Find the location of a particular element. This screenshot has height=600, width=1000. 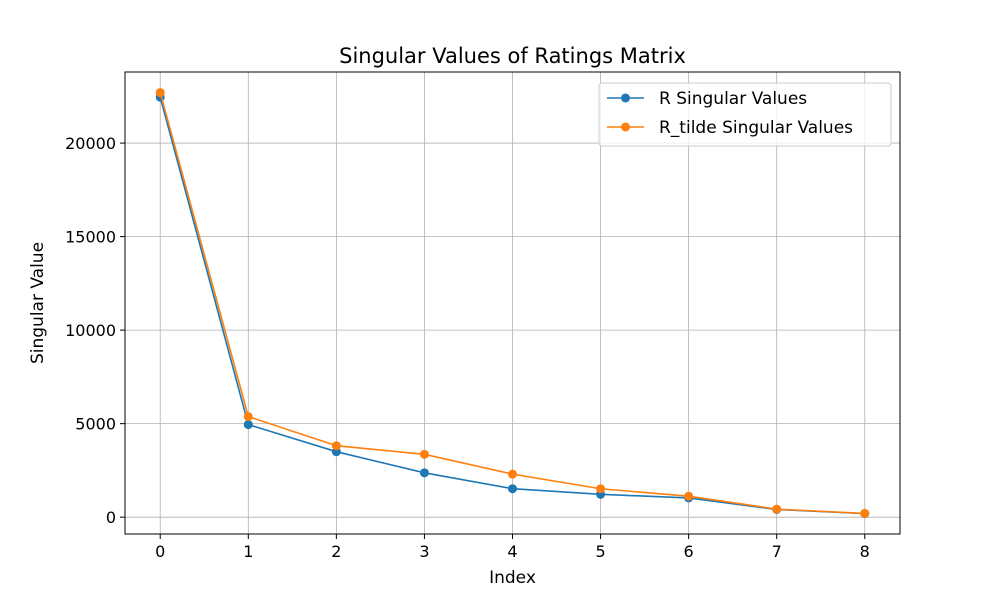

legend: R Singular Values R_tilde Singular Values is located at coordinates (745, 114).